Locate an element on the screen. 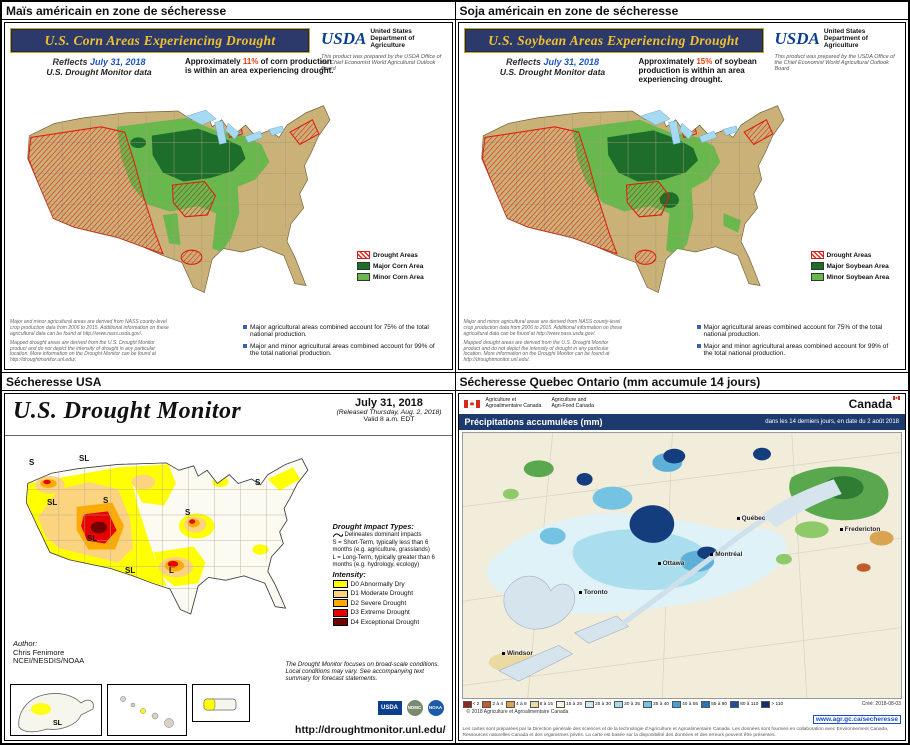  city-label-quebec: Québec is located at coordinates (750, 518).